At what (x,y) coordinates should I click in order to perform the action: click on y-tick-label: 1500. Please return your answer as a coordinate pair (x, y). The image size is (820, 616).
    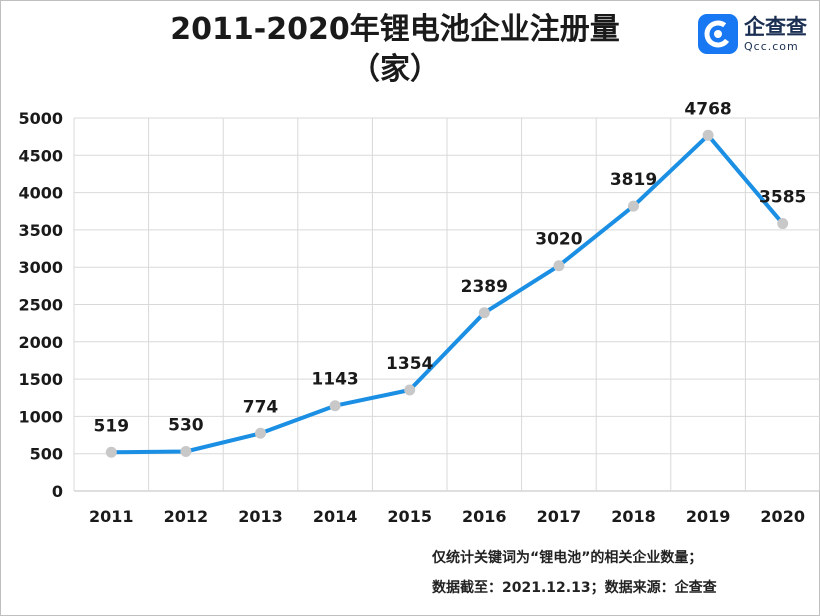
    Looking at the image, I should click on (40, 379).